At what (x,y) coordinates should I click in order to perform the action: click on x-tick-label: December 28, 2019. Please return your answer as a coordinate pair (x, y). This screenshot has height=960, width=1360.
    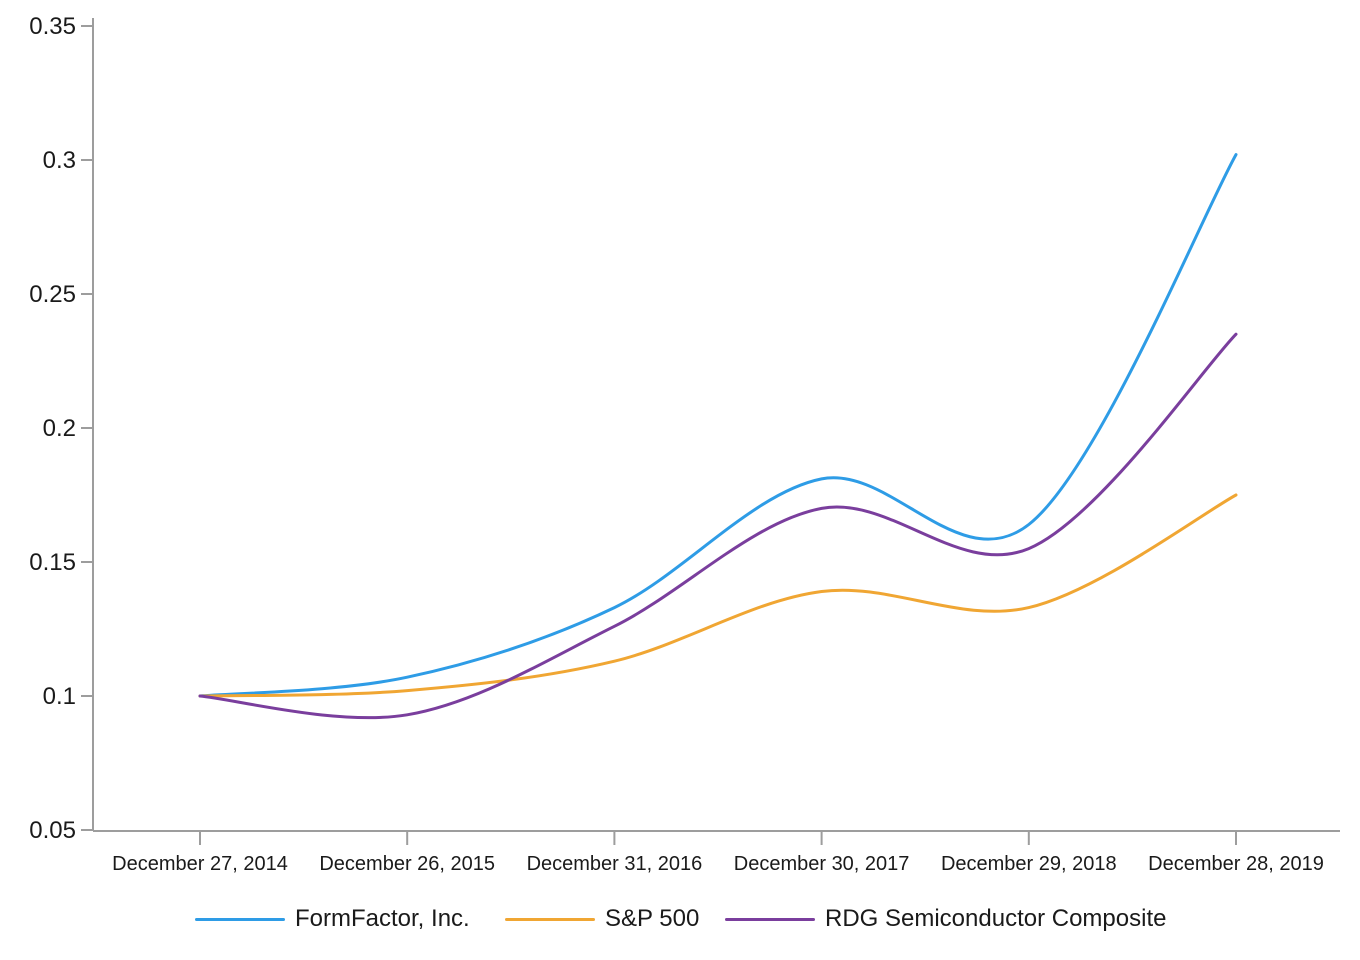
    Looking at the image, I should click on (1236, 864).